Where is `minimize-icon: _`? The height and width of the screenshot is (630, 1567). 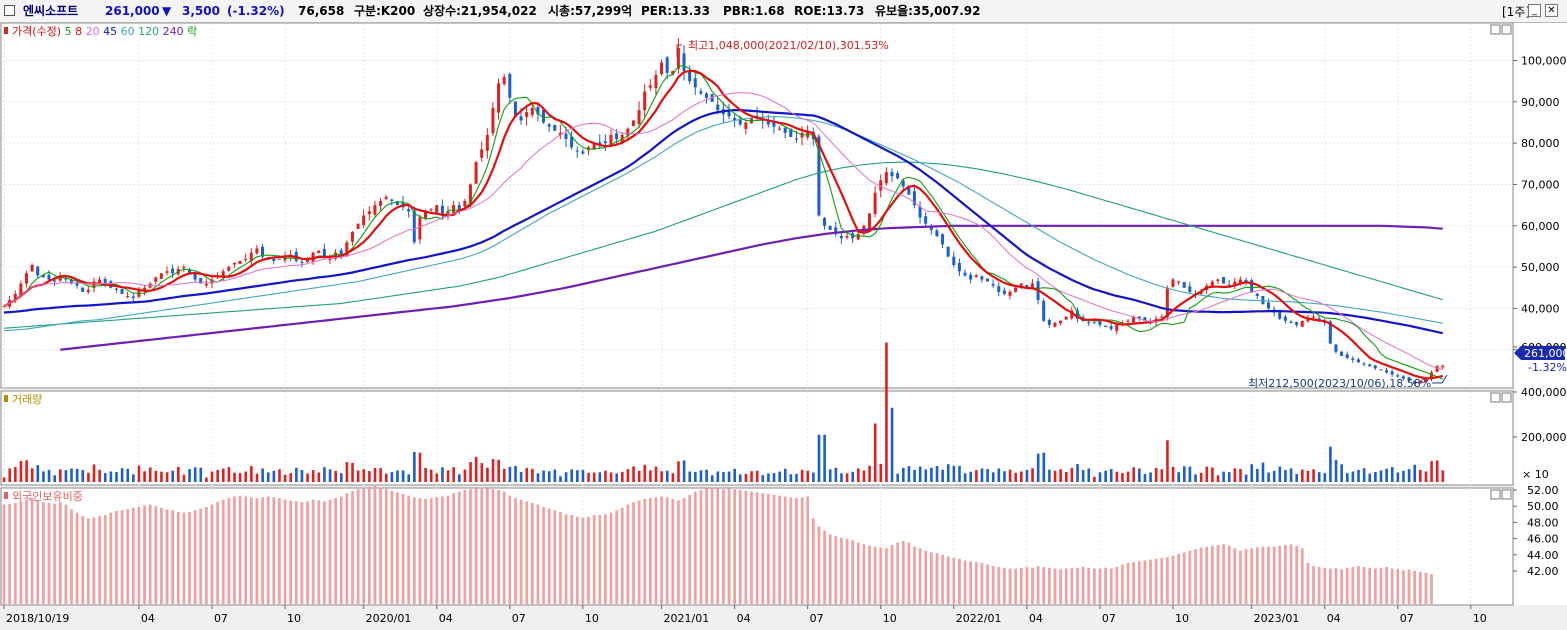
minimize-icon: _ is located at coordinates (1534, 10).